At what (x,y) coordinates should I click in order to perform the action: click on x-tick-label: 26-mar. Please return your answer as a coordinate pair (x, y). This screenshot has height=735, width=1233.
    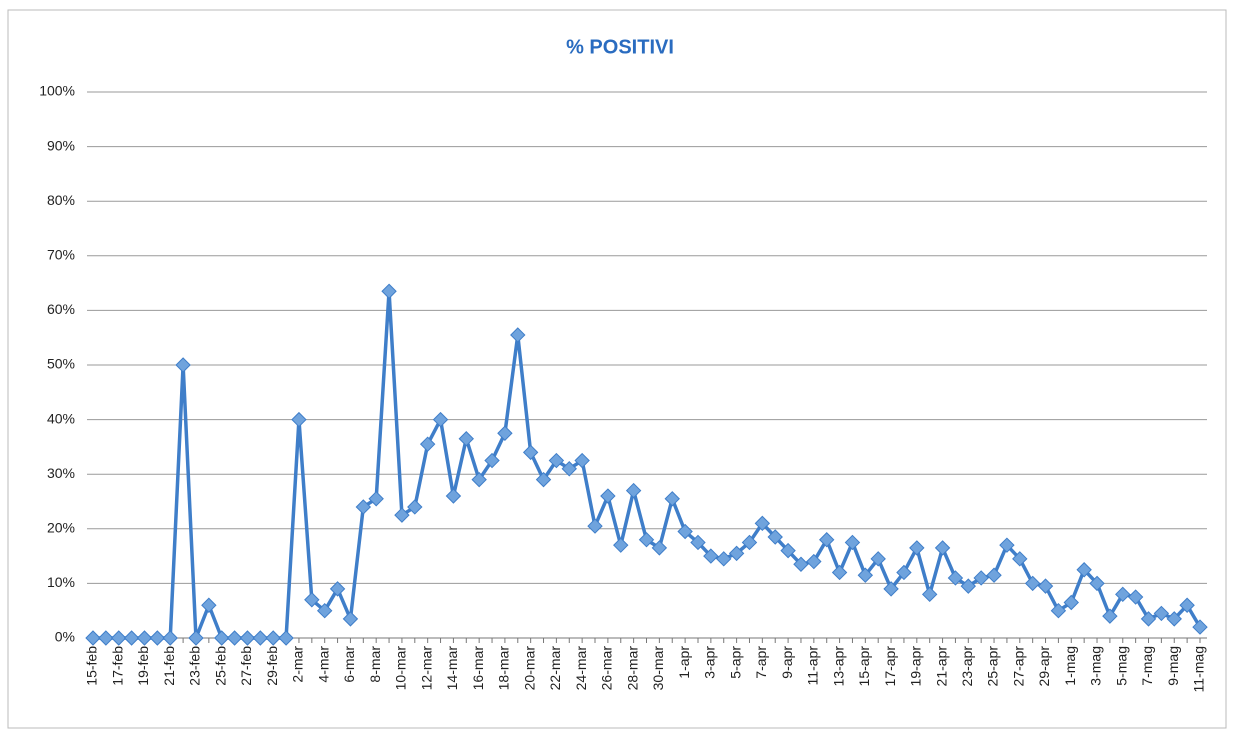
    Looking at the image, I should click on (607, 668).